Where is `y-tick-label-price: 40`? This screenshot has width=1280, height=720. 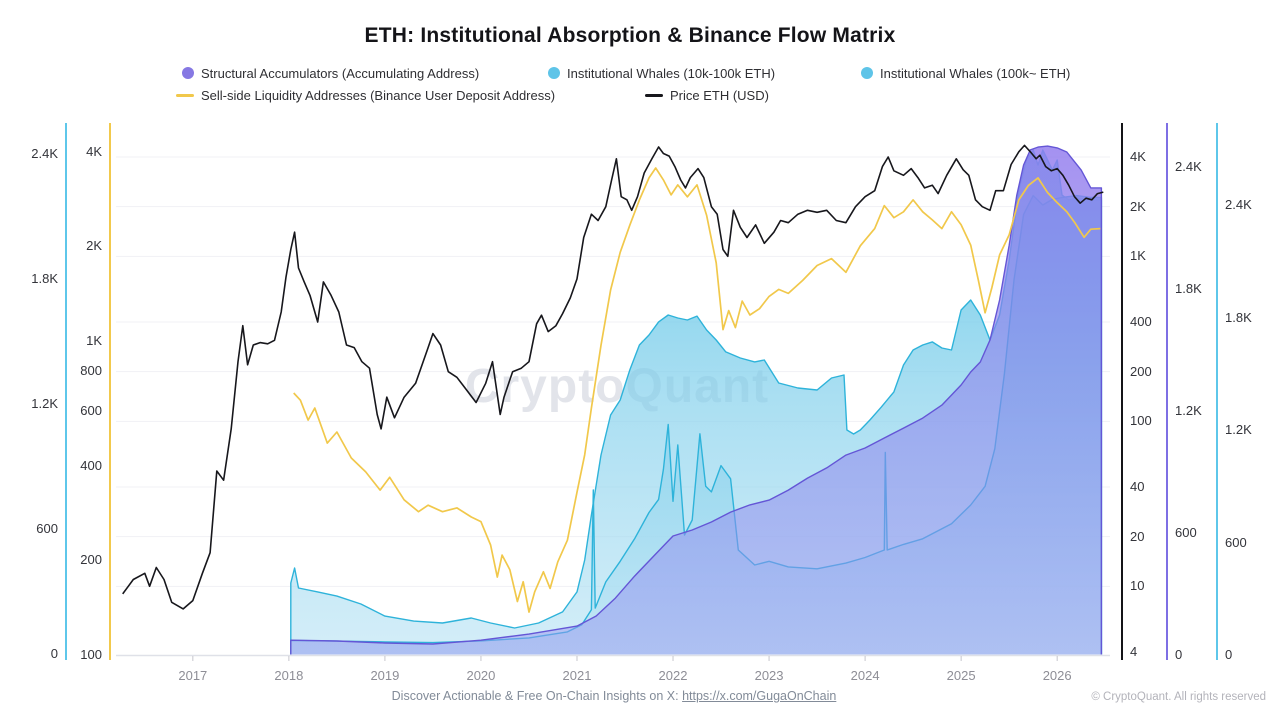 y-tick-label-price: 40 is located at coordinates (1137, 486).